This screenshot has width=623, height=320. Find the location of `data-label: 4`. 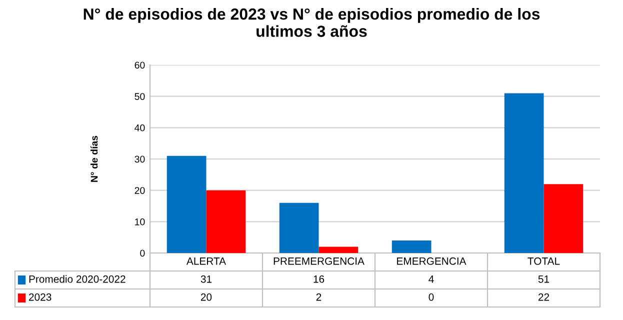

data-label: 4 is located at coordinates (431, 279).